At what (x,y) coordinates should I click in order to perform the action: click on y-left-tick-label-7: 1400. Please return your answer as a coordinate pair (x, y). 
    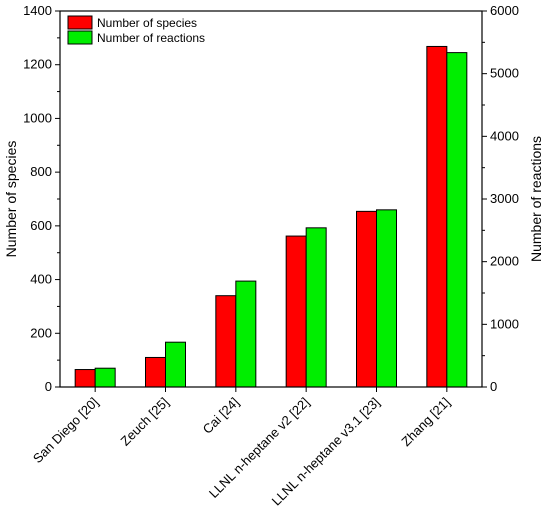
    Looking at the image, I should click on (37, 10).